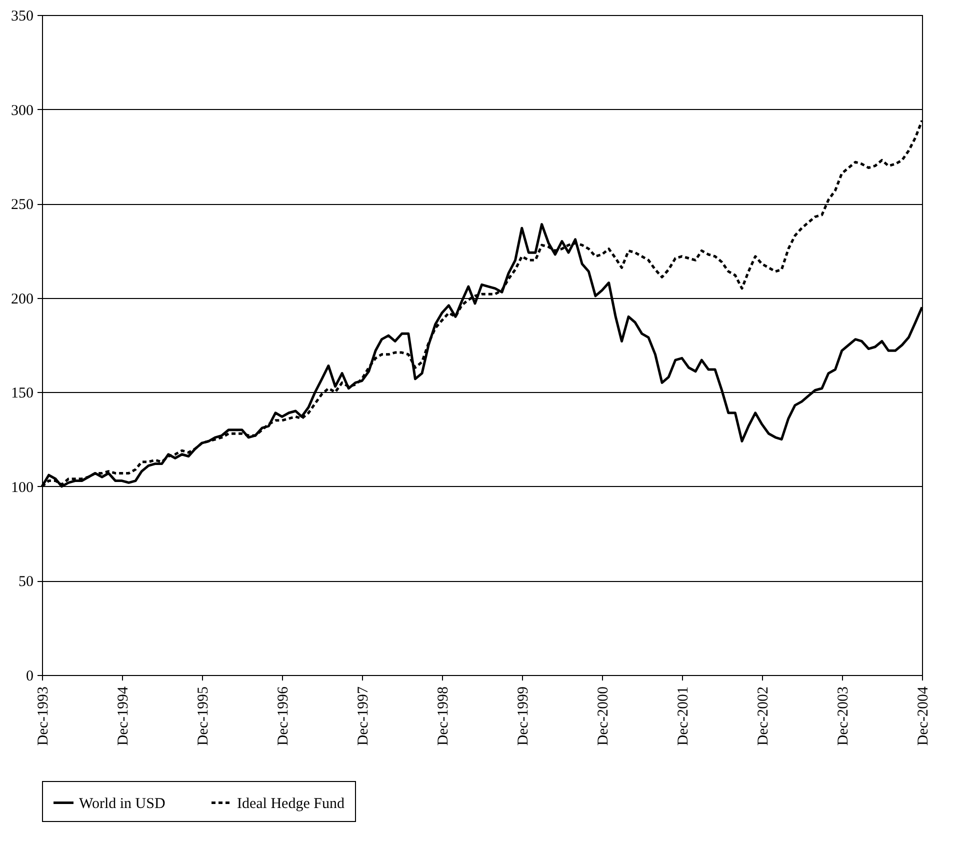 The image size is (961, 866). What do you see at coordinates (284, 716) in the screenshot?
I see `x-tick-label: Dec-1996` at bounding box center [284, 716].